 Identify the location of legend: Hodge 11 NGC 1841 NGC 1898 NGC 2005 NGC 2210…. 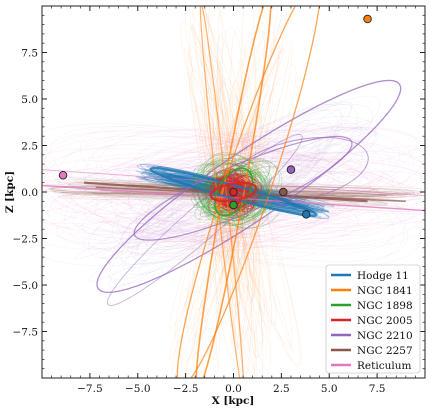
(373, 319).